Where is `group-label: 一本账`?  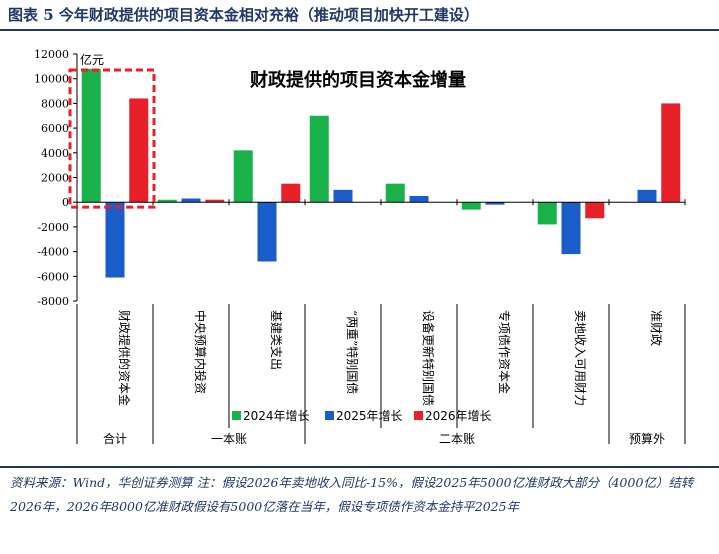 group-label: 一本账 is located at coordinates (229, 439).